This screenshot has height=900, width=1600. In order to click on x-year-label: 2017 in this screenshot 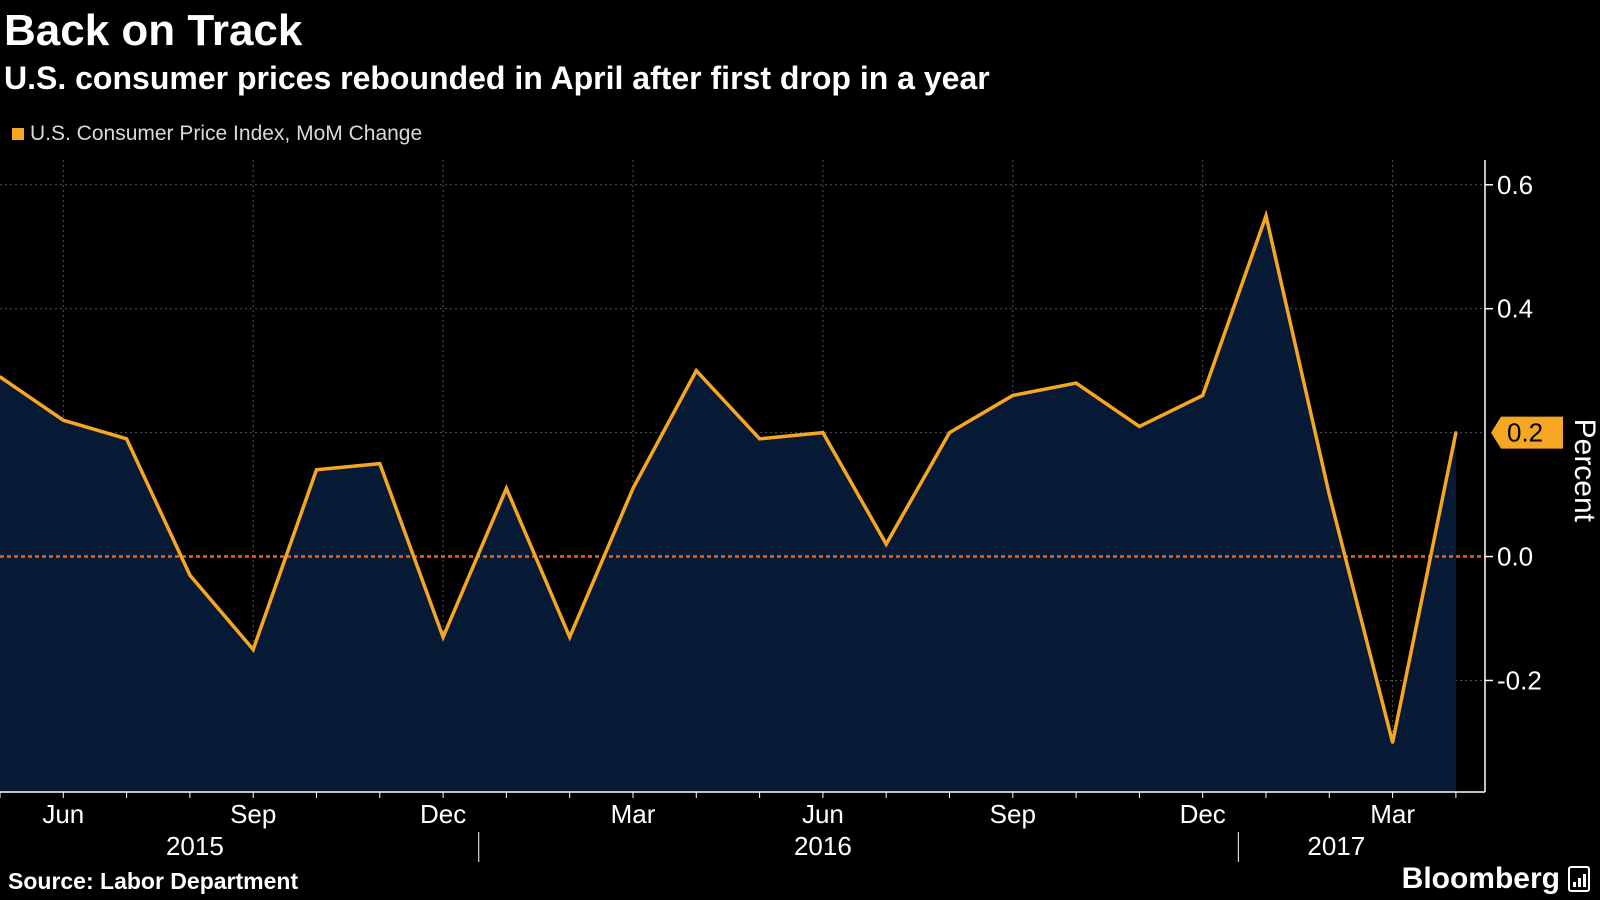, I will do `click(1336, 846)`.